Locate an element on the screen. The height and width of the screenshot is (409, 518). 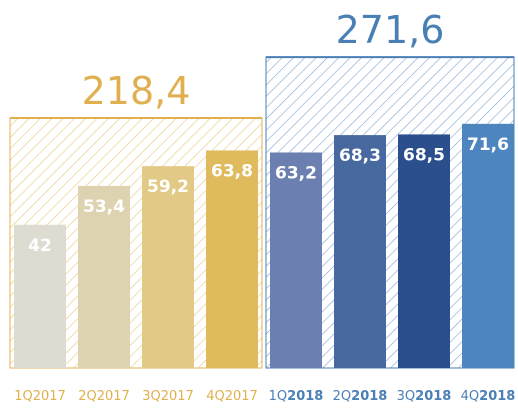
value-label: 68,3 is located at coordinates (360, 156).